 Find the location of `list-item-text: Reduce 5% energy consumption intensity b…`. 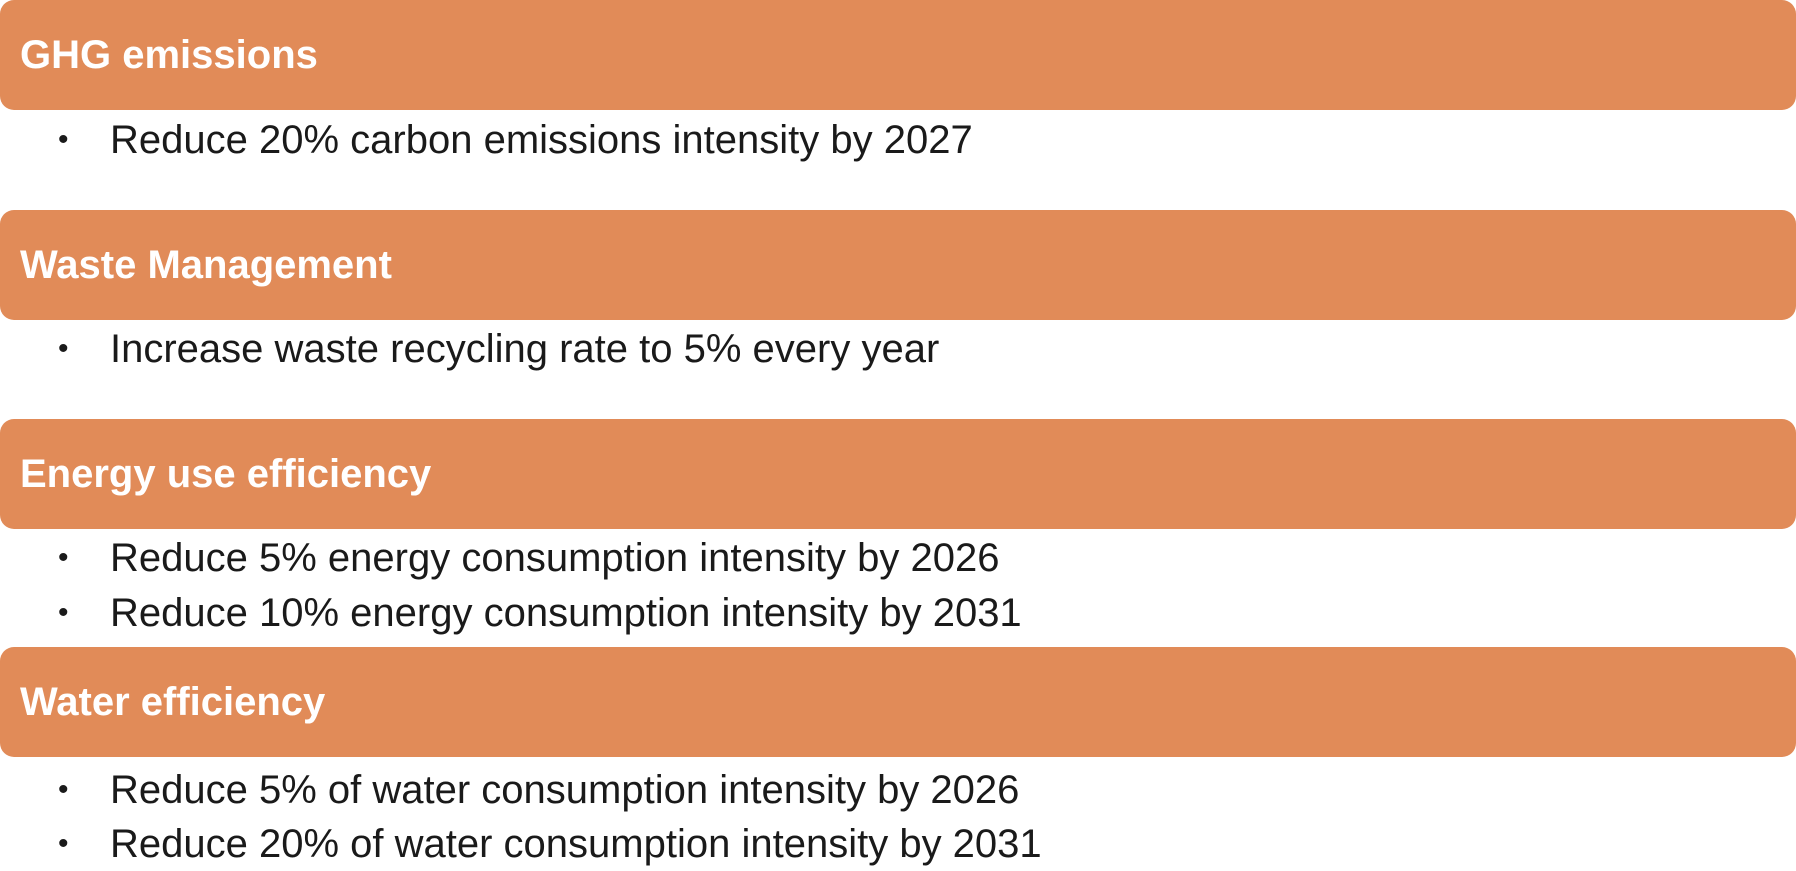

list-item-text: Reduce 5% energy consumption intensity b… is located at coordinates (555, 558).